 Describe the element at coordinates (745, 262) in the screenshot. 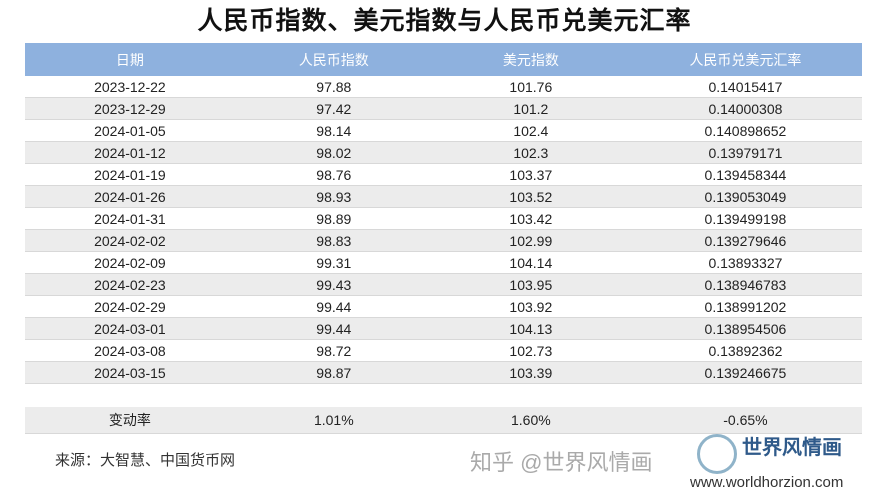

I see `table-cell: 0.13893327` at that location.